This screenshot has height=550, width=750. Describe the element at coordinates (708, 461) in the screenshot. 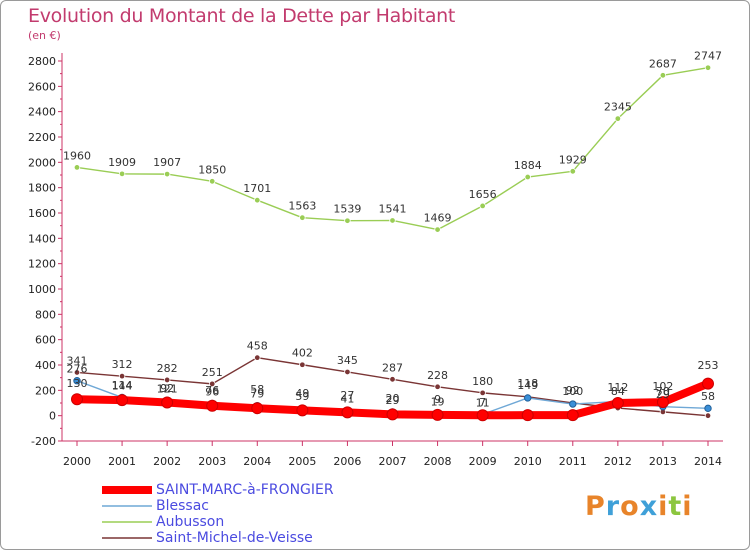

I see `x-tick-label: 2014` at that location.